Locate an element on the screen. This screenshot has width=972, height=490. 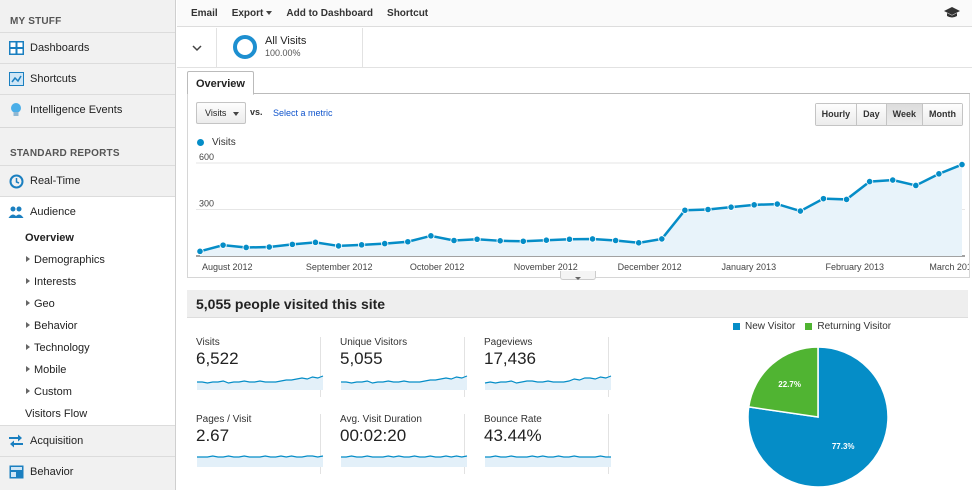
segment-all-visits: All Visits 100.00% is located at coordinates (290, 48).